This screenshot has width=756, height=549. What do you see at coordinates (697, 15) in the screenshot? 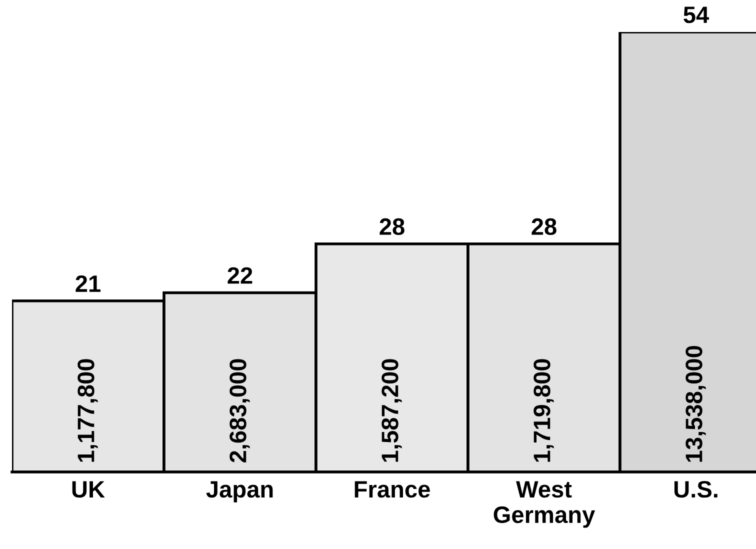
I see `data-label: 54` at bounding box center [697, 15].